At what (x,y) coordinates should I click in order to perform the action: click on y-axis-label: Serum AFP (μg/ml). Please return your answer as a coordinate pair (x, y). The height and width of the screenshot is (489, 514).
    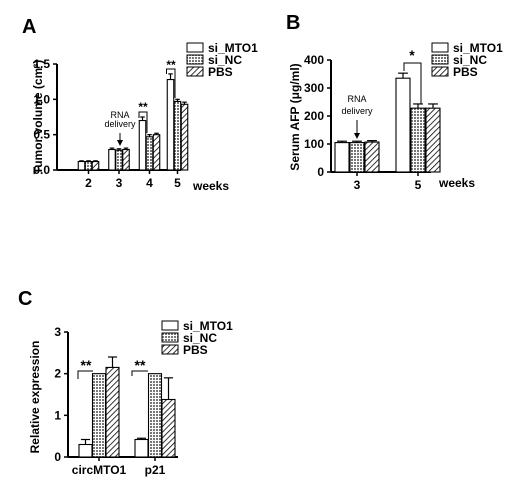
    Looking at the image, I should click on (295, 116).